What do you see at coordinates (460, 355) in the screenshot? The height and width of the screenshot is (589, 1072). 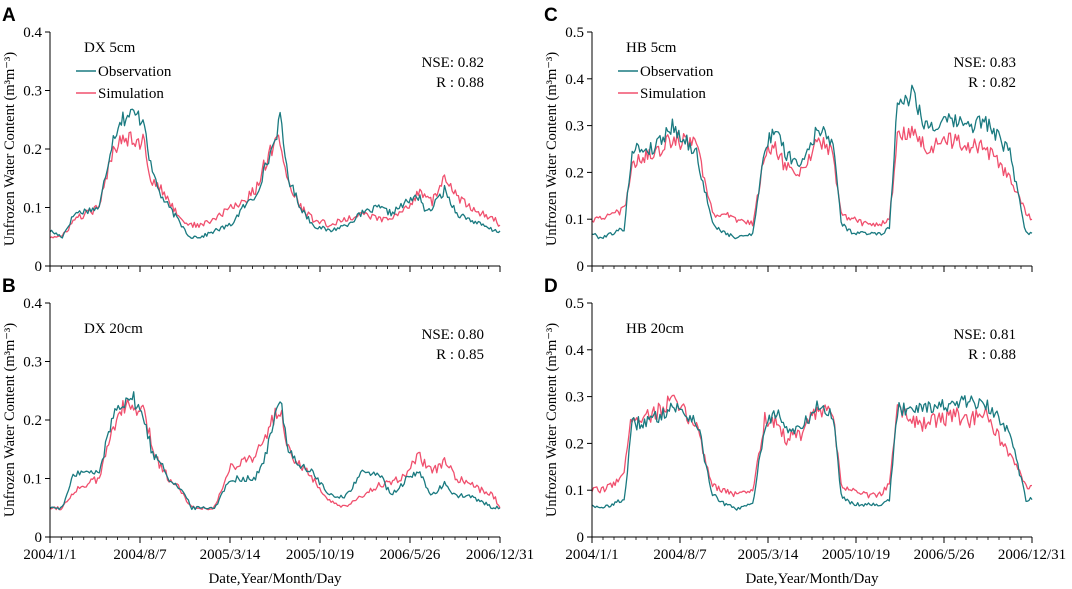 I see `r-stat: R : 0.85` at bounding box center [460, 355].